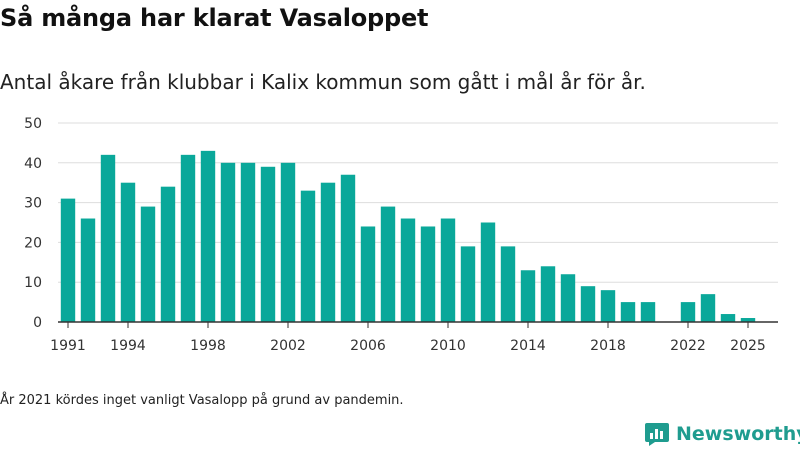 The width and height of the screenshot is (800, 450). What do you see at coordinates (408, 338) in the screenshot?
I see `x-axis-ticks: 1991 1994 1998 2002 2006 2010 2014 2018 2022 2025` at bounding box center [408, 338].